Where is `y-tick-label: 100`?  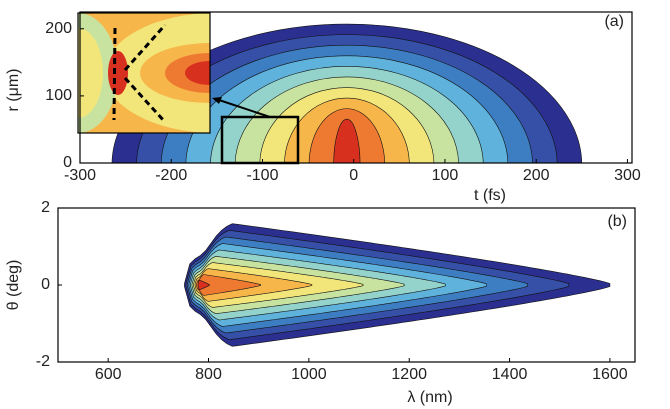 y-tick-label: 100 is located at coordinates (58, 95).